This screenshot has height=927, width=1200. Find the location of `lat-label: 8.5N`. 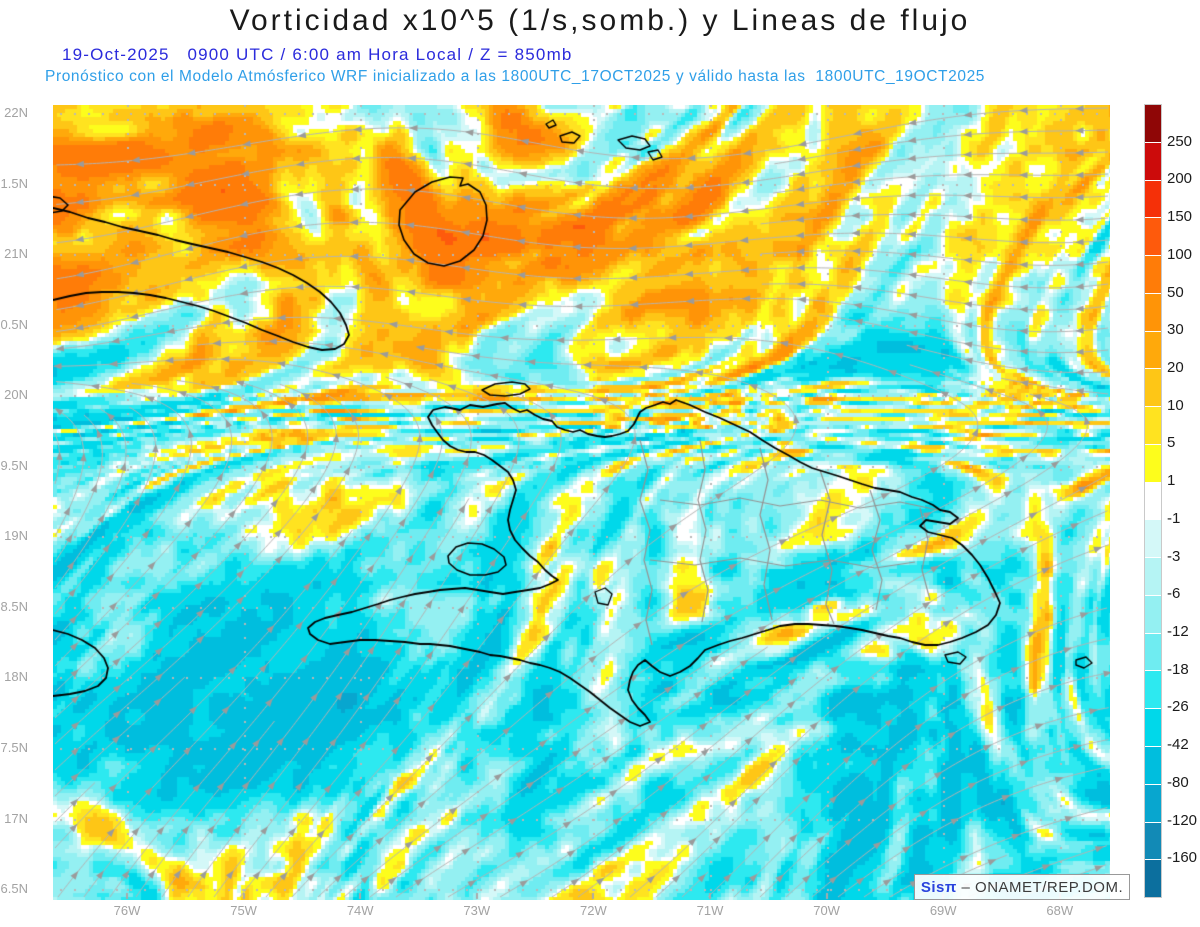

lat-label: 8.5N is located at coordinates (14, 606).